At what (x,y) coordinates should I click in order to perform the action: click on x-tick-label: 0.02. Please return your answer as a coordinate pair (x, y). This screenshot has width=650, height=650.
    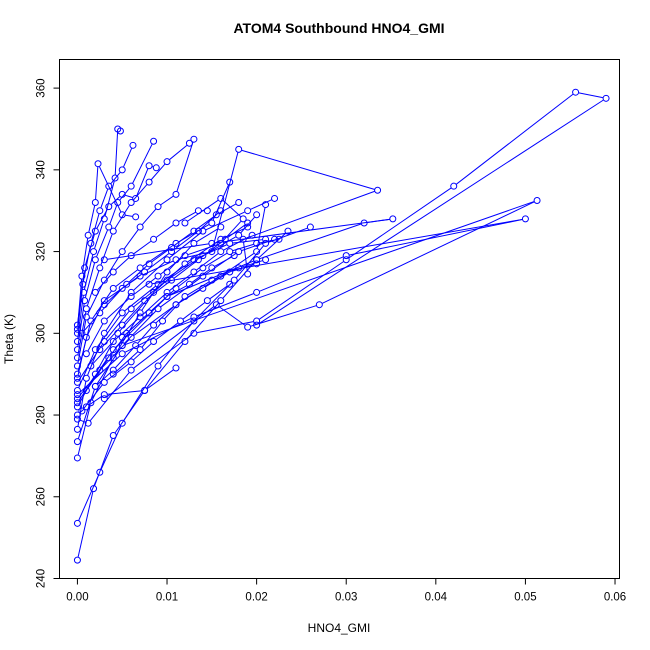
    Looking at the image, I should click on (256, 598).